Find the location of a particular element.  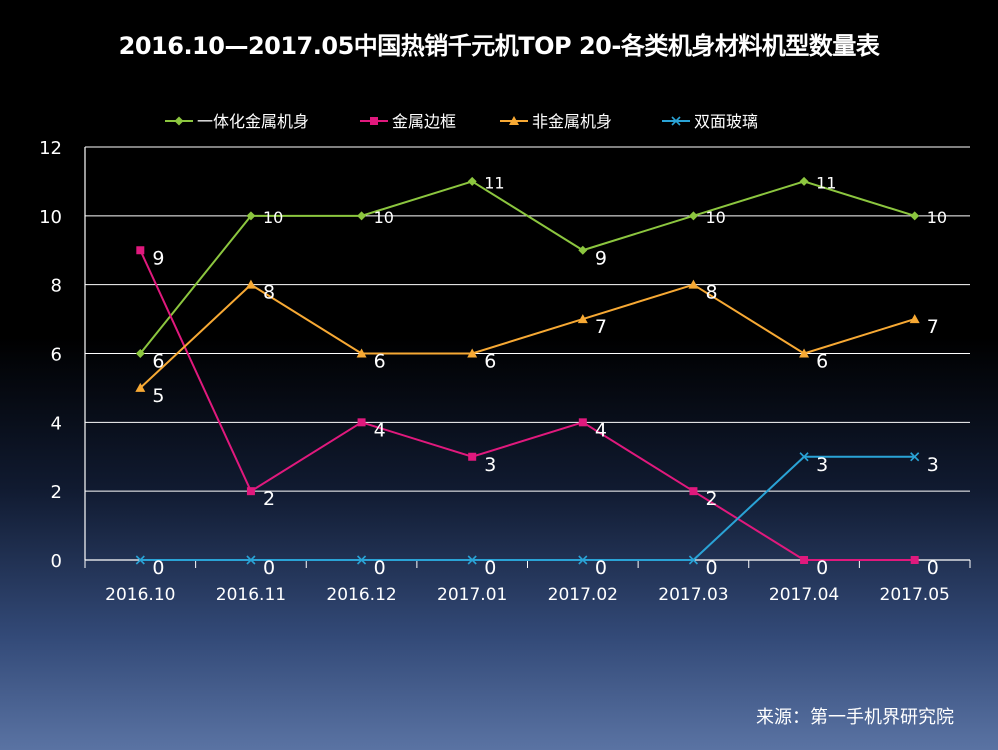

x-tick-label: 2017.03 is located at coordinates (693, 595).